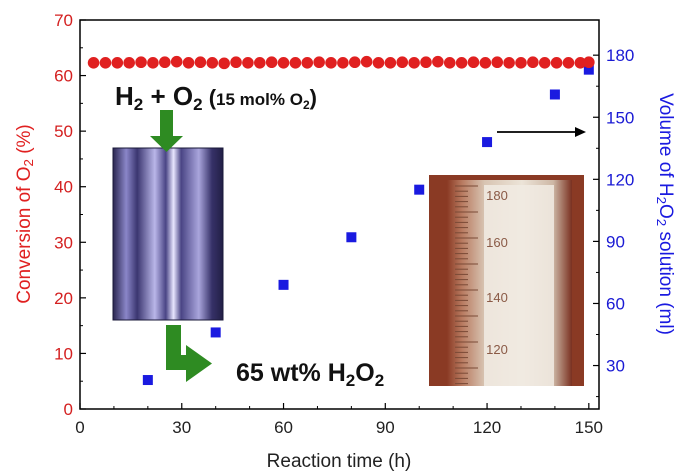 The width and height of the screenshot is (683, 474). Describe the element at coordinates (63, 298) in the screenshot. I see `left-tick-label: 20` at that location.